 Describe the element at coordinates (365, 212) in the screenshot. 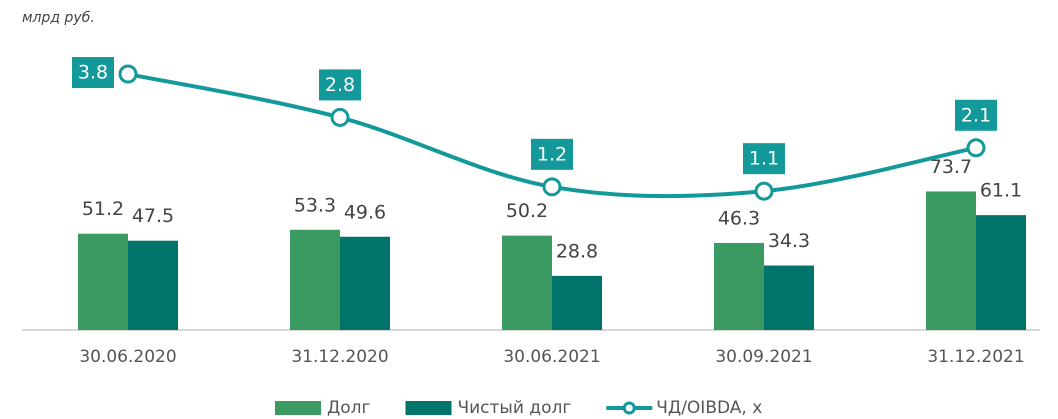

I see `bar-value-label: 49.6` at that location.